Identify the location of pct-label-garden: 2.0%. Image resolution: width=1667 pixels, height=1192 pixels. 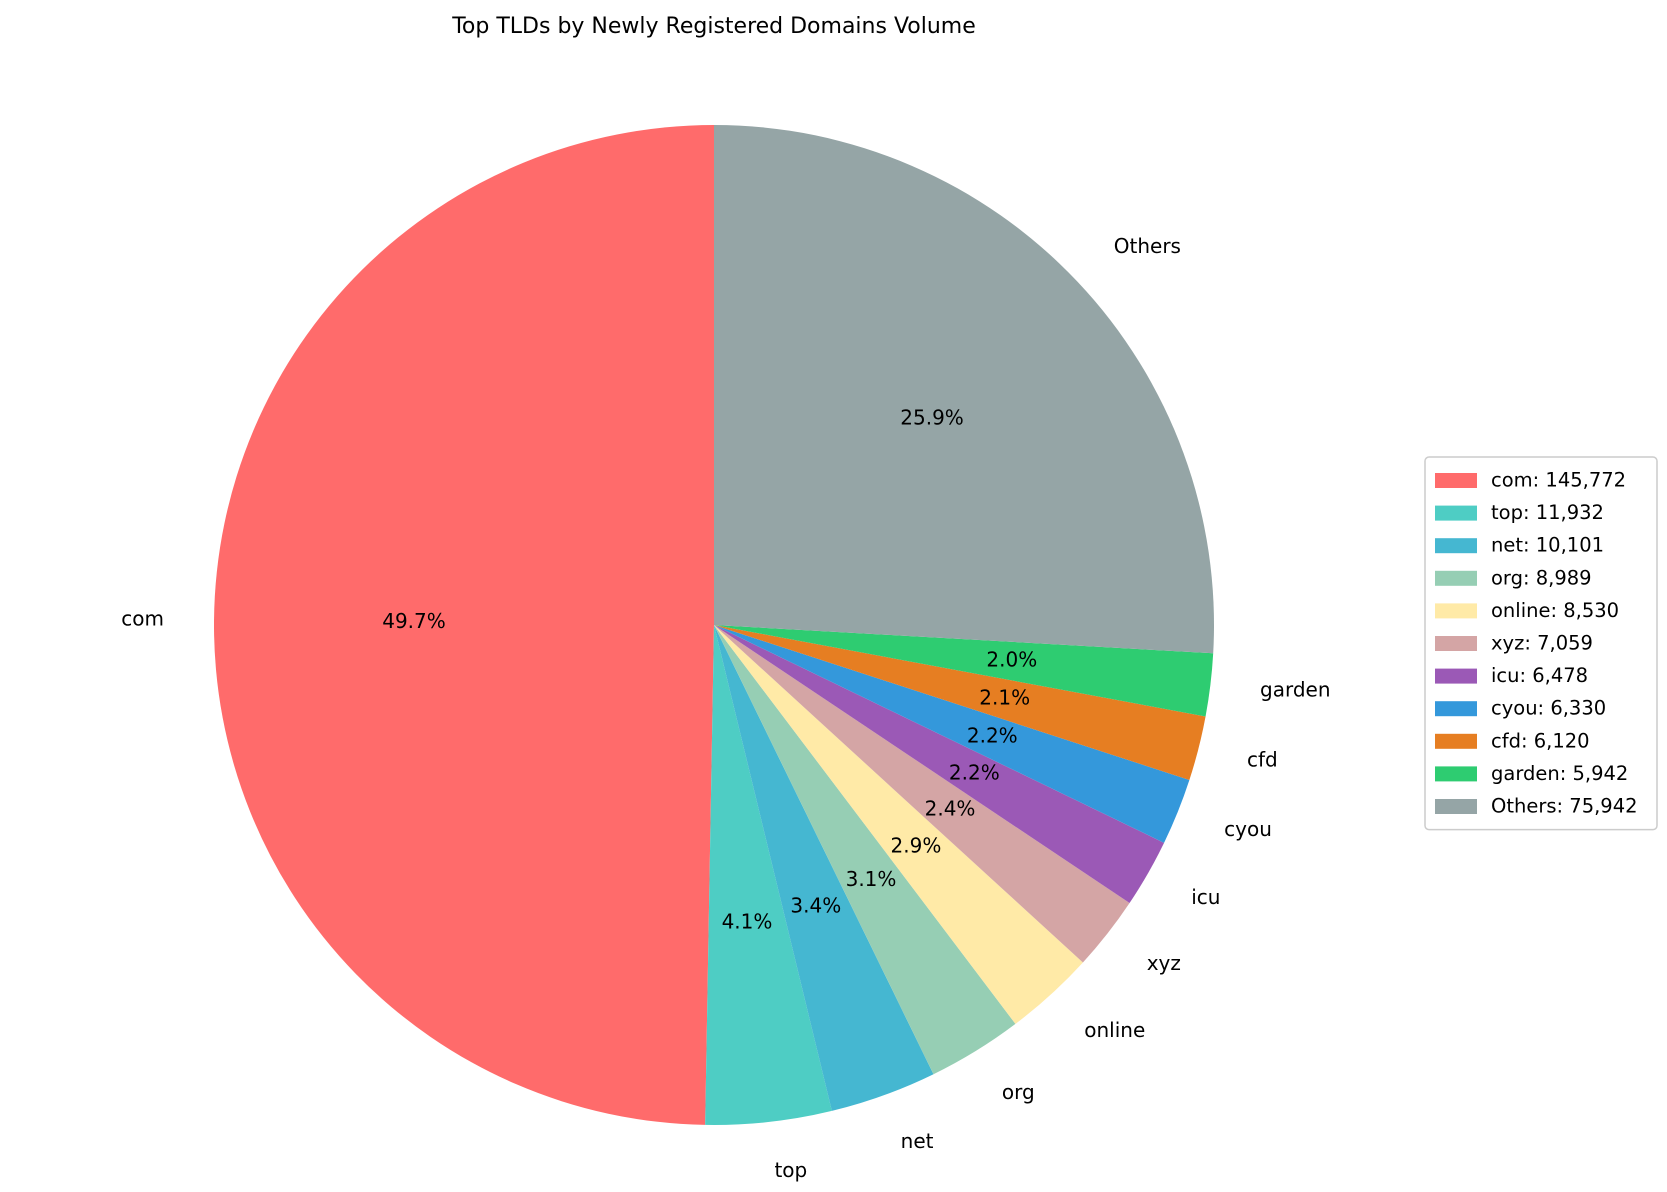
(1011, 660).